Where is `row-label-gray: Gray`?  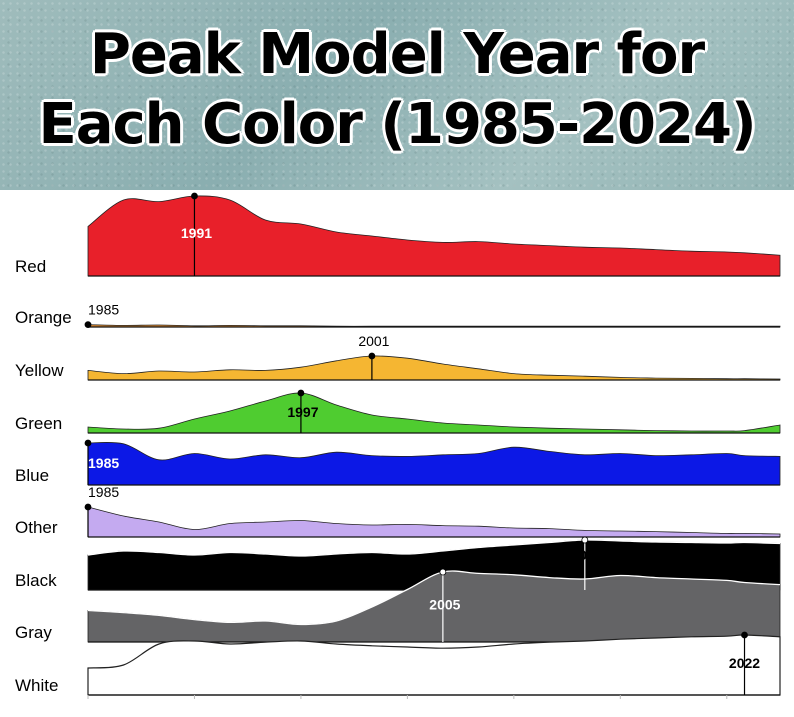
row-label-gray: Gray is located at coordinates (33, 632).